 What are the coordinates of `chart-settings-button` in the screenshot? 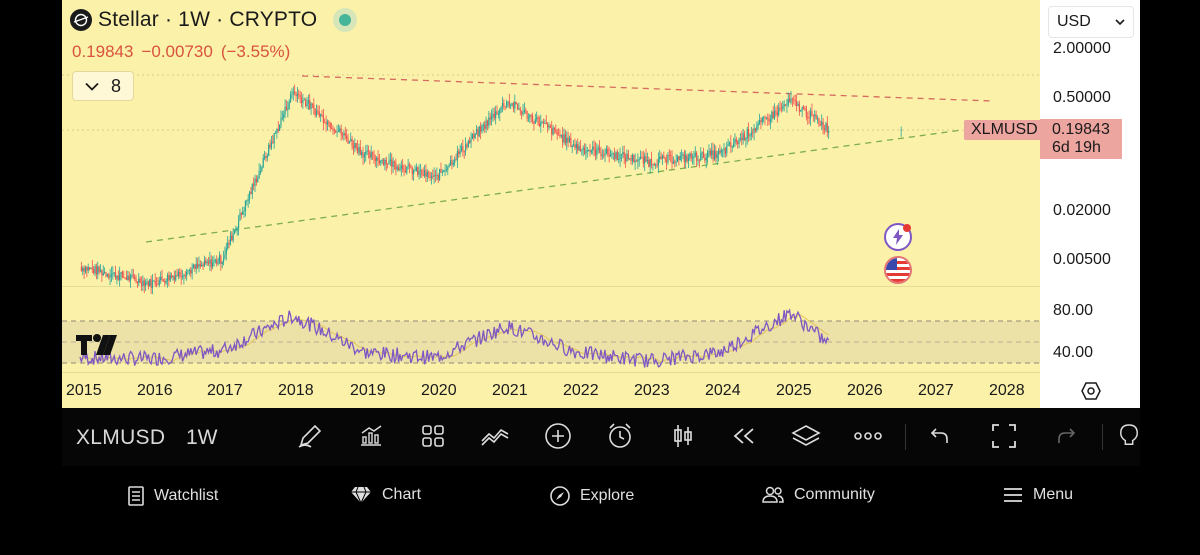 It's located at (1091, 391).